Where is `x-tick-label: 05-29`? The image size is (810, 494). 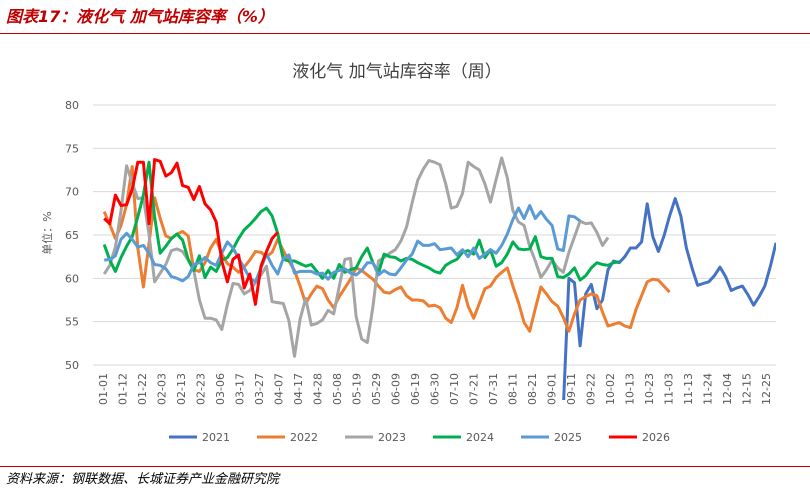
x-tick-label: 05-29 is located at coordinates (376, 389).